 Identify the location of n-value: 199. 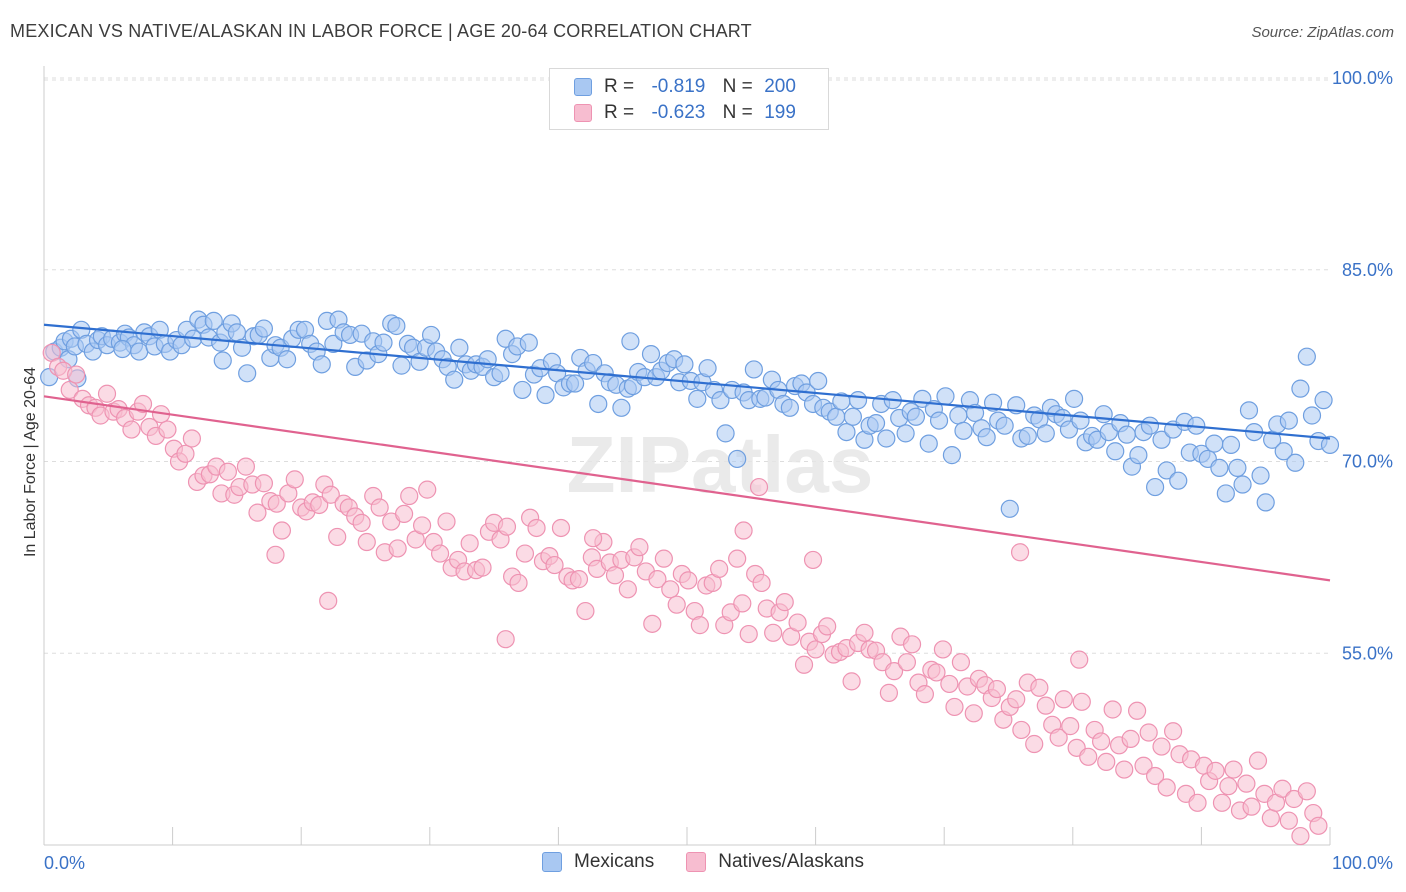
(780, 112).